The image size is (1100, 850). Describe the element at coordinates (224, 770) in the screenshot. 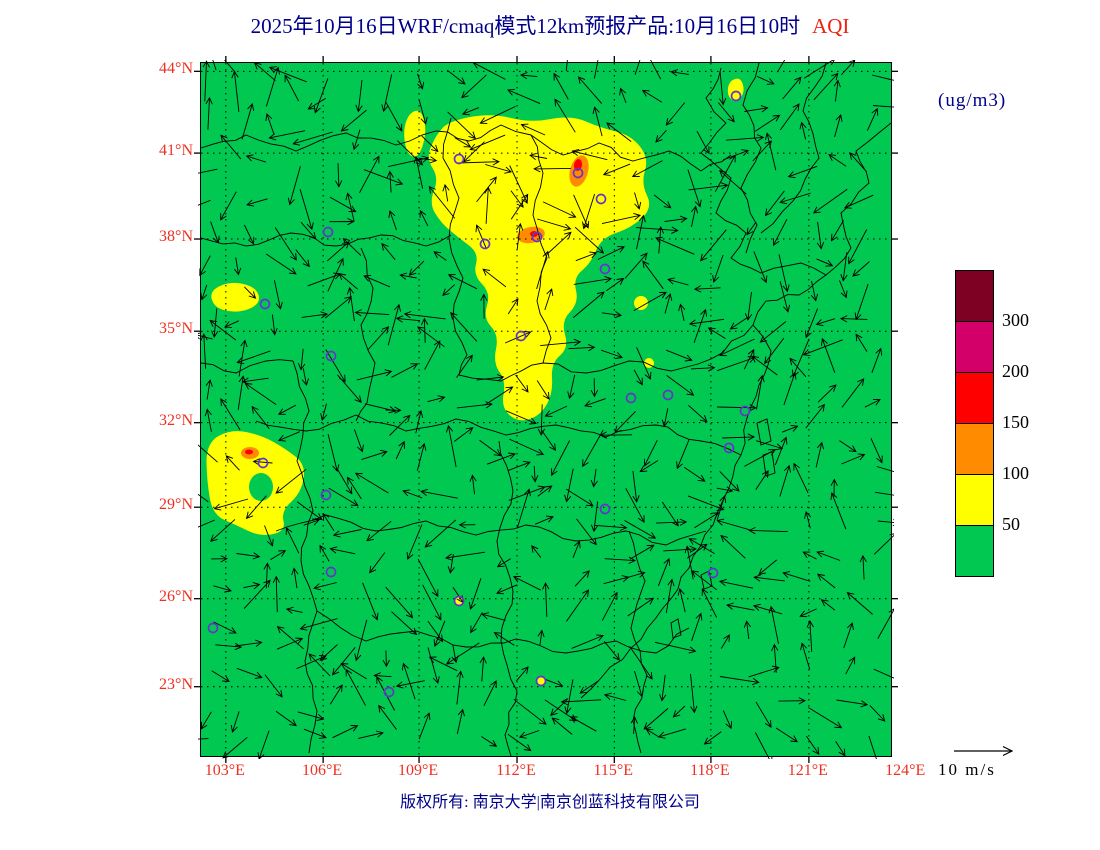

I see `lon-axis-label: 103°E` at that location.